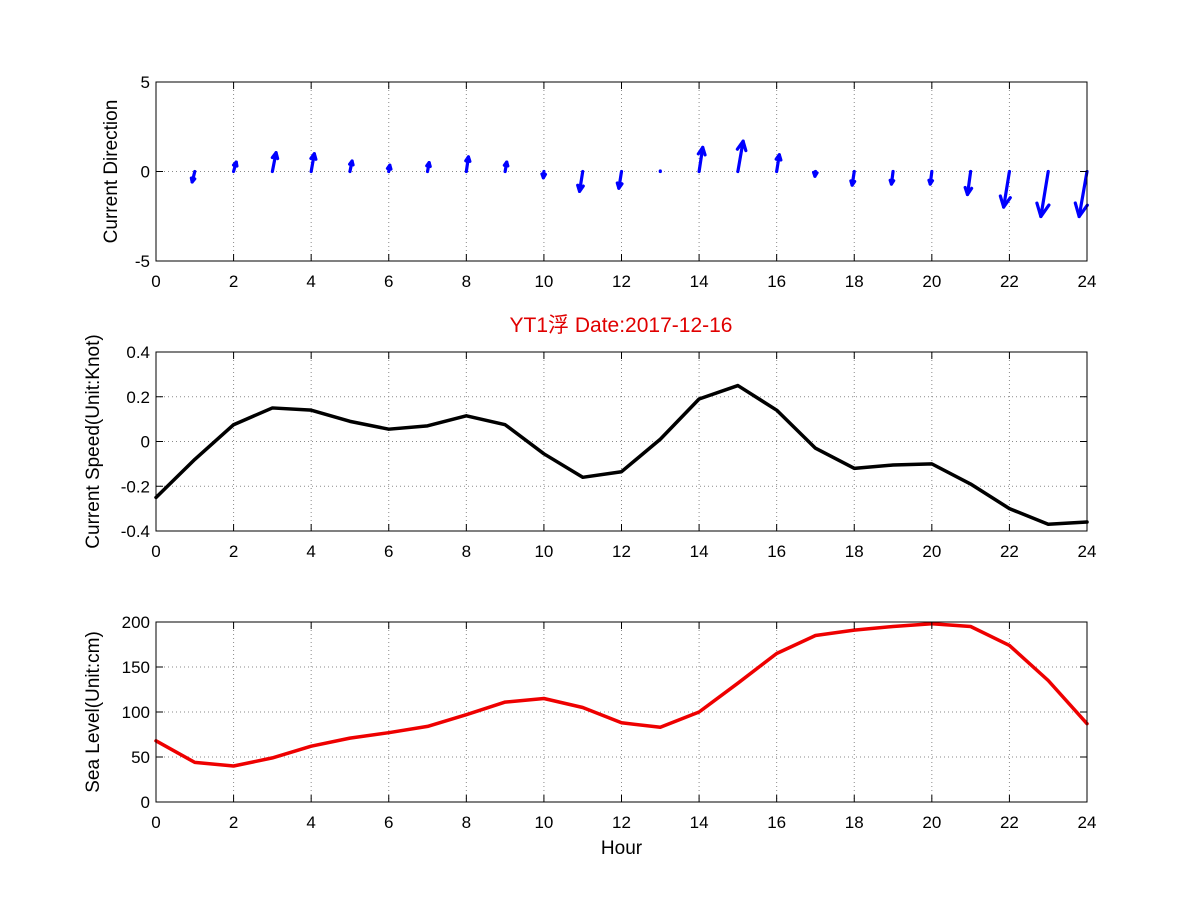 The width and height of the screenshot is (1201, 901). I want to click on x-tick-label: 6, so click(388, 822).